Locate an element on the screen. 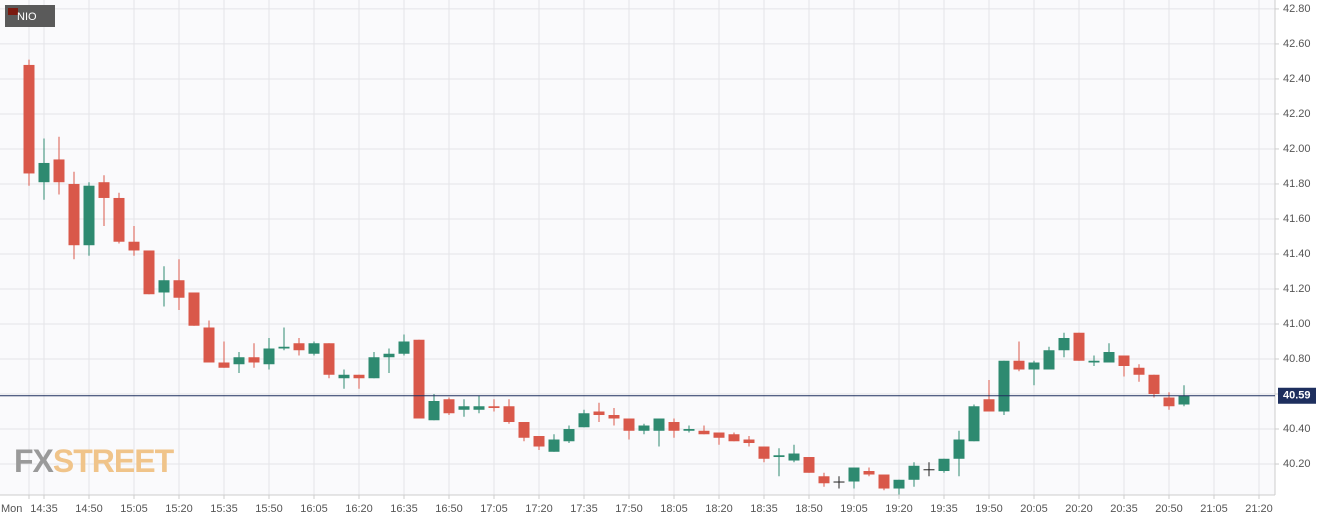  x-tick-label: 18:50 is located at coordinates (809, 509).